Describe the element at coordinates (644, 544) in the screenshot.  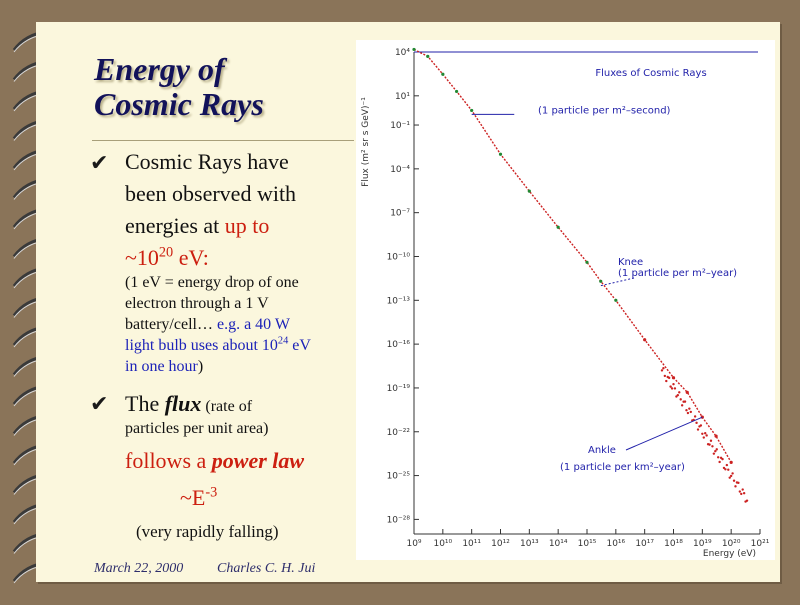
I see `x-tick-label: 10¹⁷` at that location.